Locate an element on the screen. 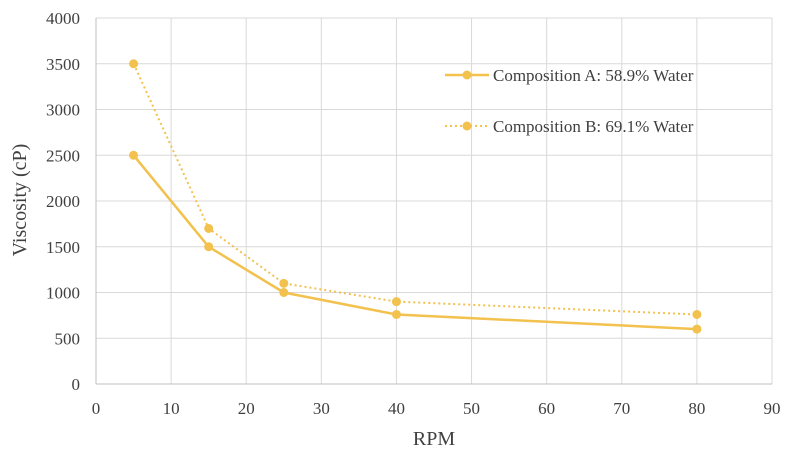 Image resolution: width=792 pixels, height=455 pixels. y-tick-label: 3000 is located at coordinates (63, 110).